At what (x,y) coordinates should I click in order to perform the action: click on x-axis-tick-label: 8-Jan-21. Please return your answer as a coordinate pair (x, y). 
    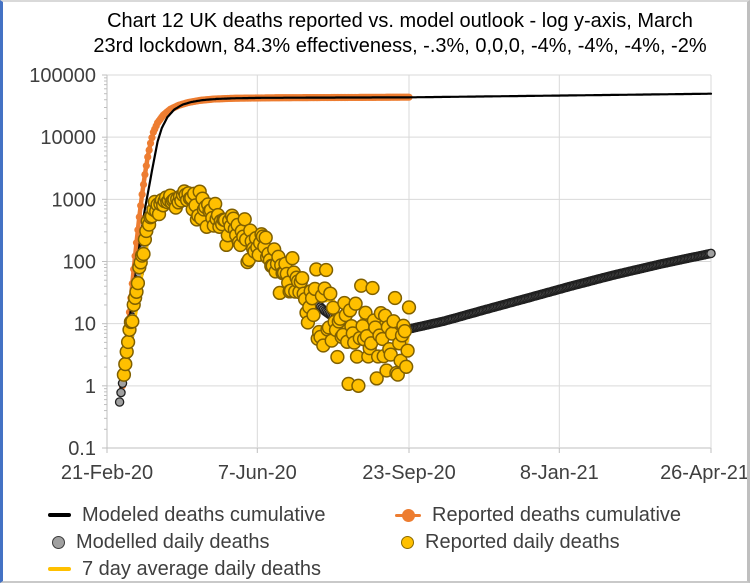
    Looking at the image, I should click on (559, 473).